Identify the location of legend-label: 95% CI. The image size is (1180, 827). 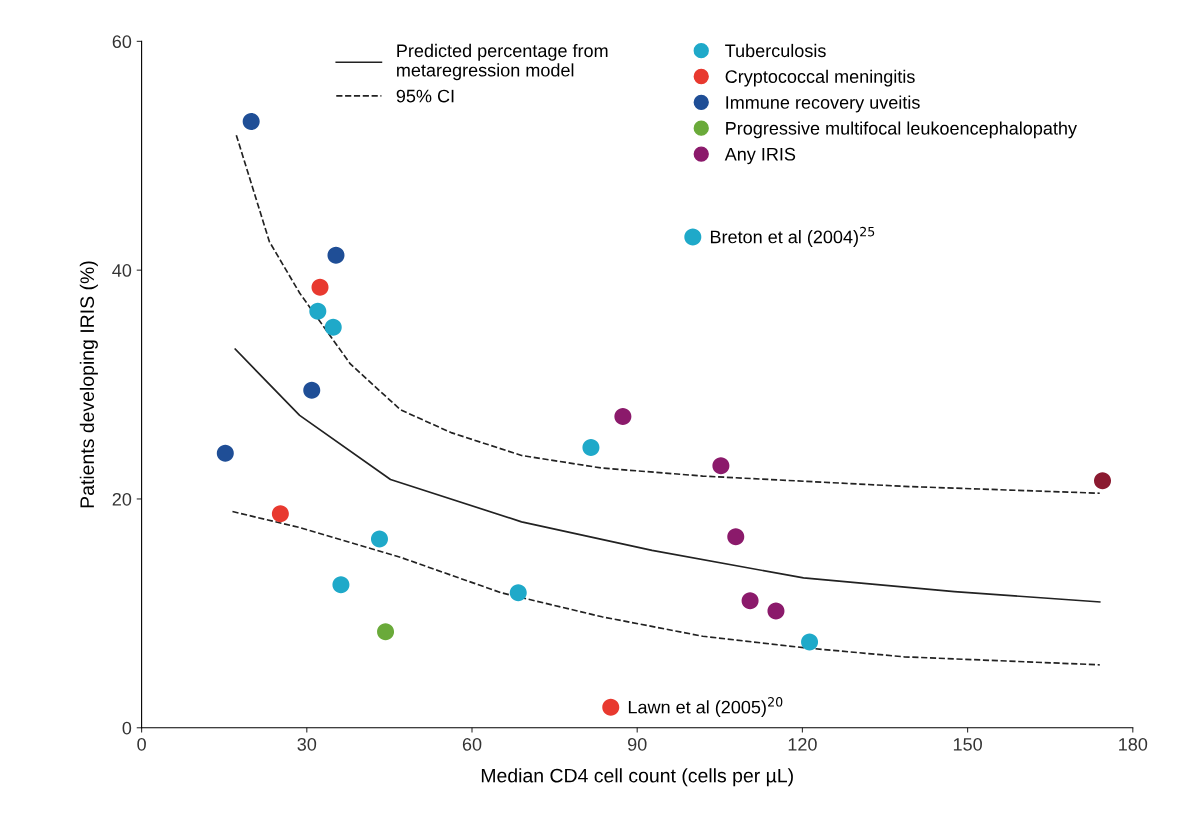
(425, 96).